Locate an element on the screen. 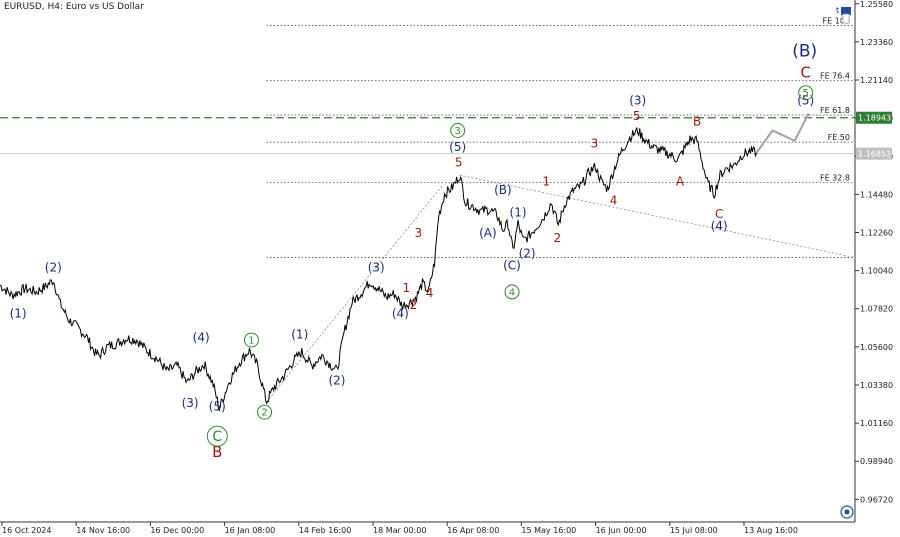 This screenshot has height=537, width=900. y-tick-label: 0.96720 is located at coordinates (876, 499).